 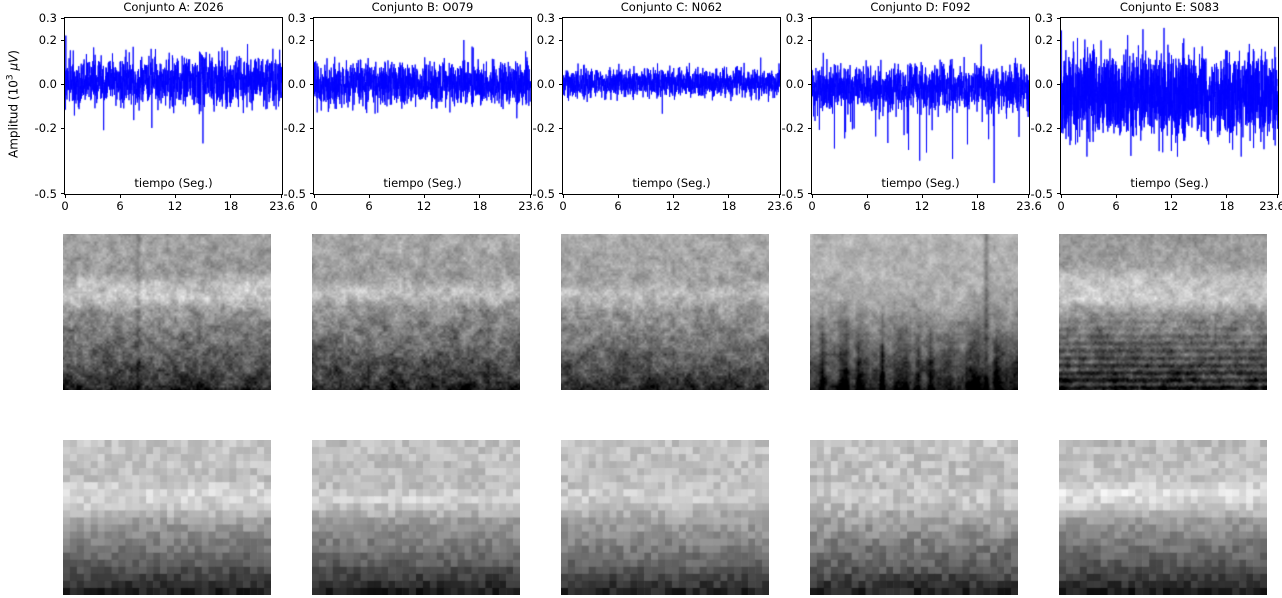 What do you see at coordinates (10, 77) in the screenshot?
I see `y-axis-label-superscript: 3` at bounding box center [10, 77].